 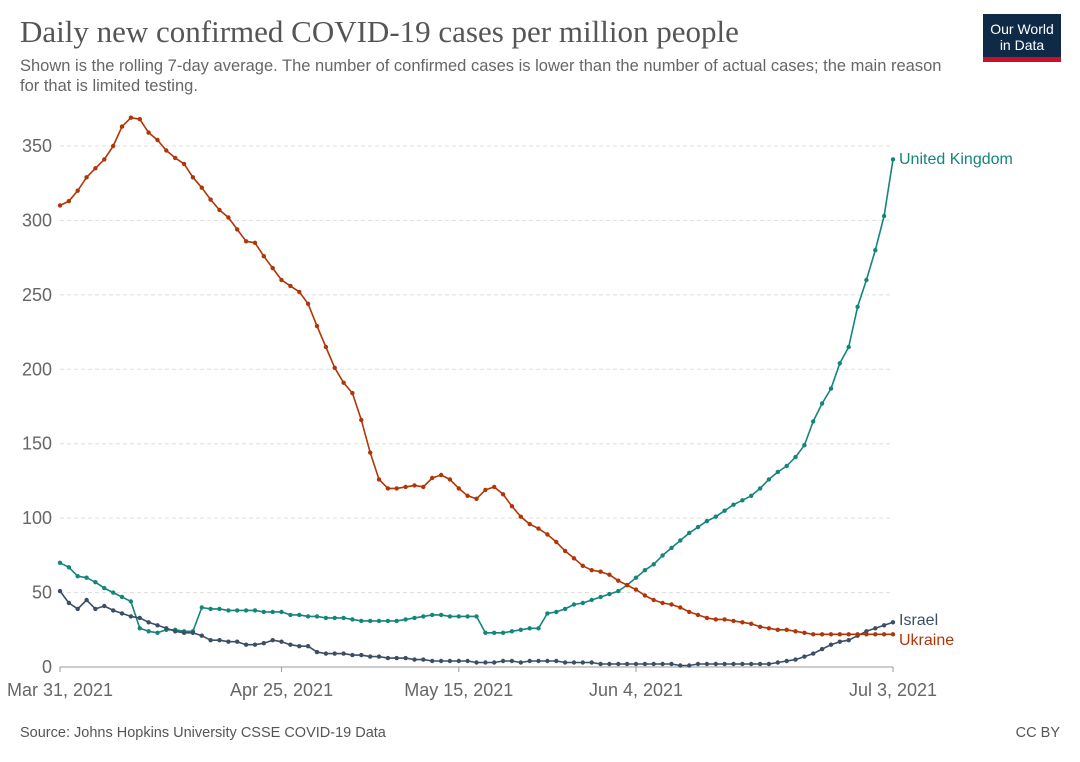 What do you see at coordinates (1037, 733) in the screenshot?
I see `license-link: CC BY` at bounding box center [1037, 733].